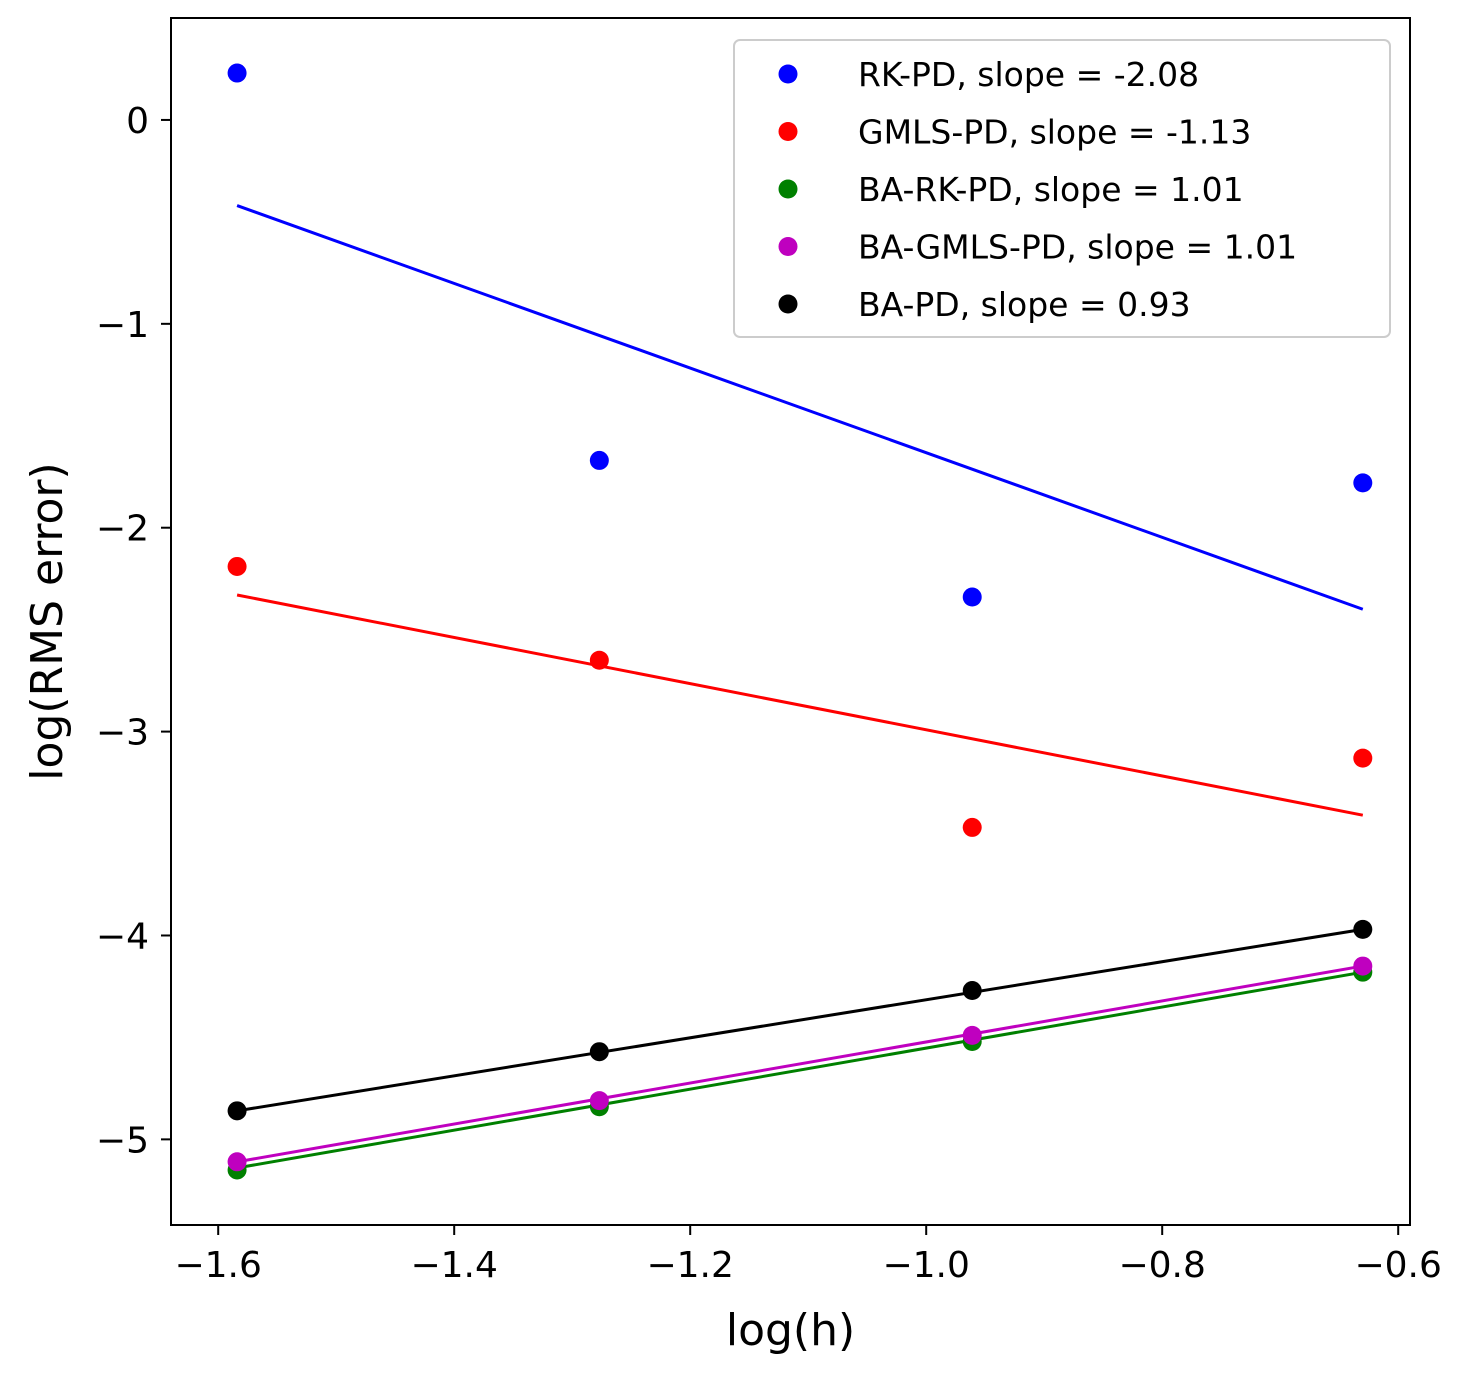 This screenshot has width=1465, height=1375. I want to click on y-tick-label: −1, so click(122, 325).